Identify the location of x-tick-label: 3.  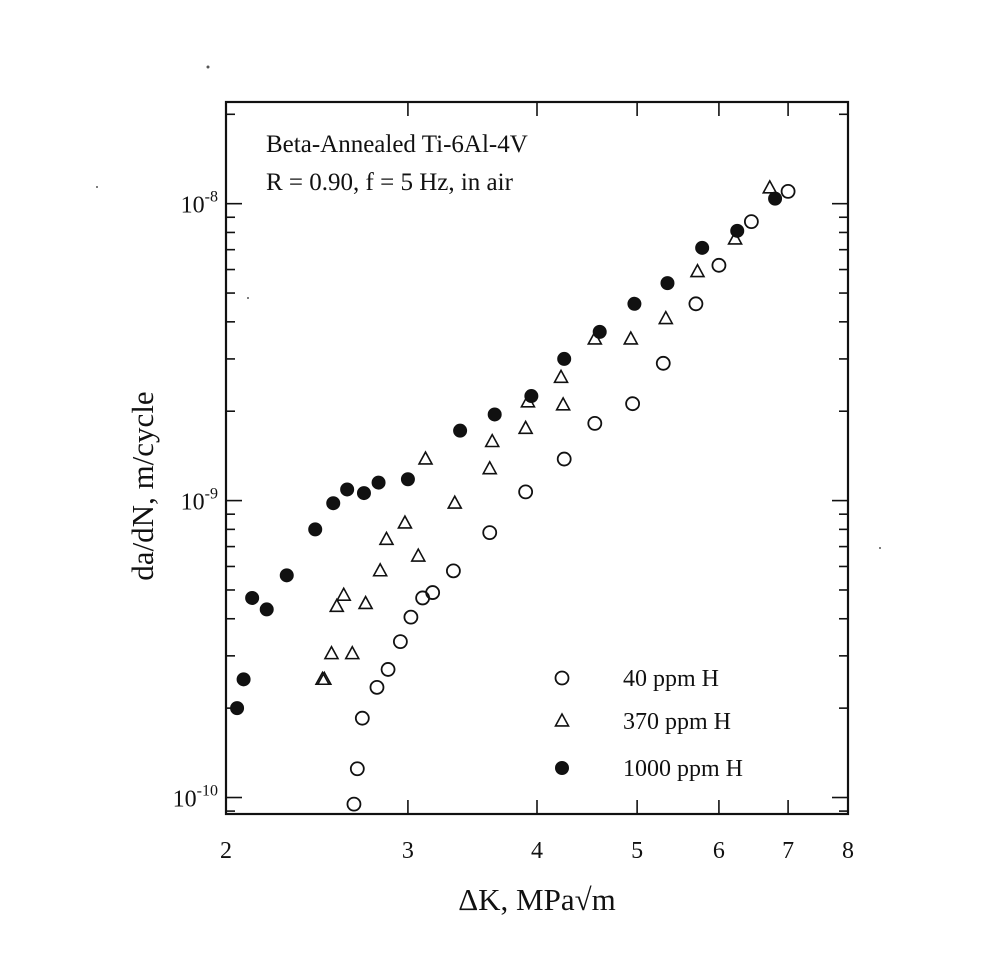
(408, 851).